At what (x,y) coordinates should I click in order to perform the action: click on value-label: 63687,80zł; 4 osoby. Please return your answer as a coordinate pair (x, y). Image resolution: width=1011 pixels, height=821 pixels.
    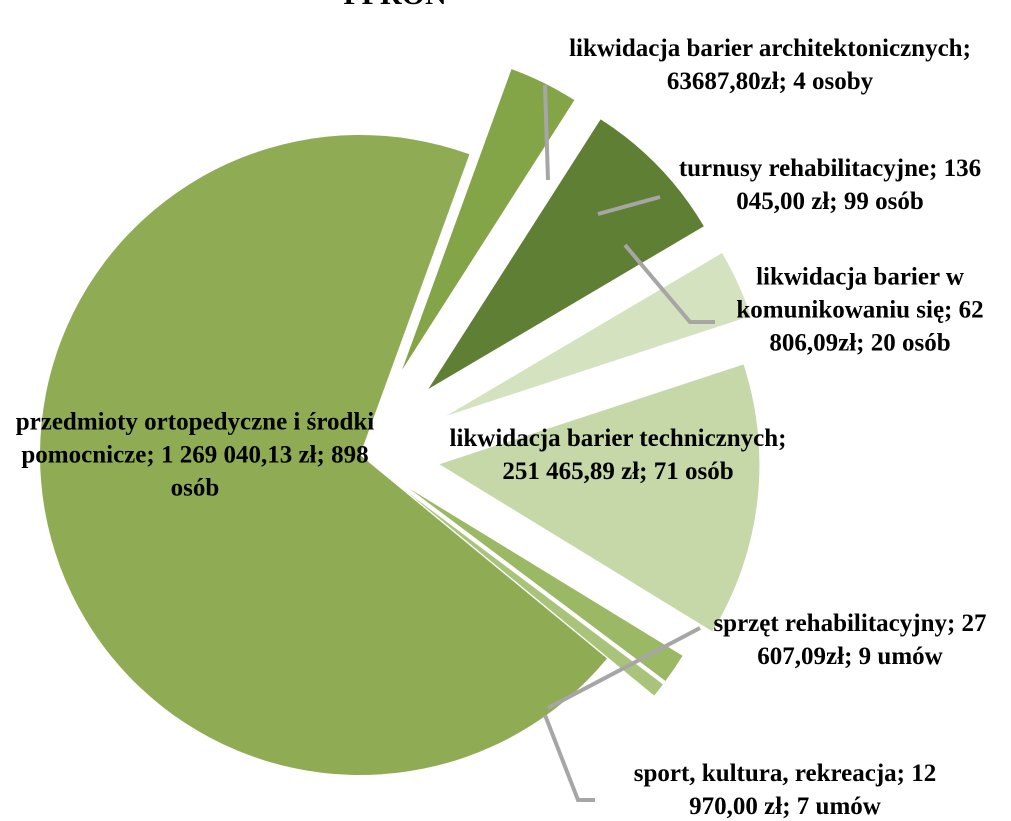
    Looking at the image, I should click on (770, 81).